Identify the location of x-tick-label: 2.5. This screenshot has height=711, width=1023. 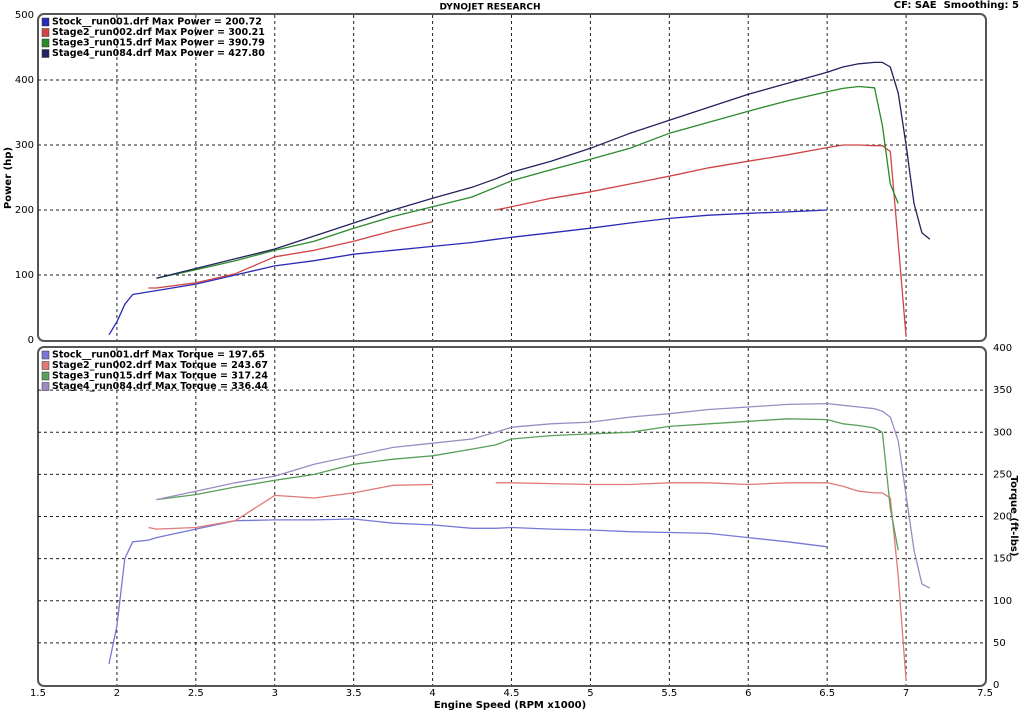
(196, 693).